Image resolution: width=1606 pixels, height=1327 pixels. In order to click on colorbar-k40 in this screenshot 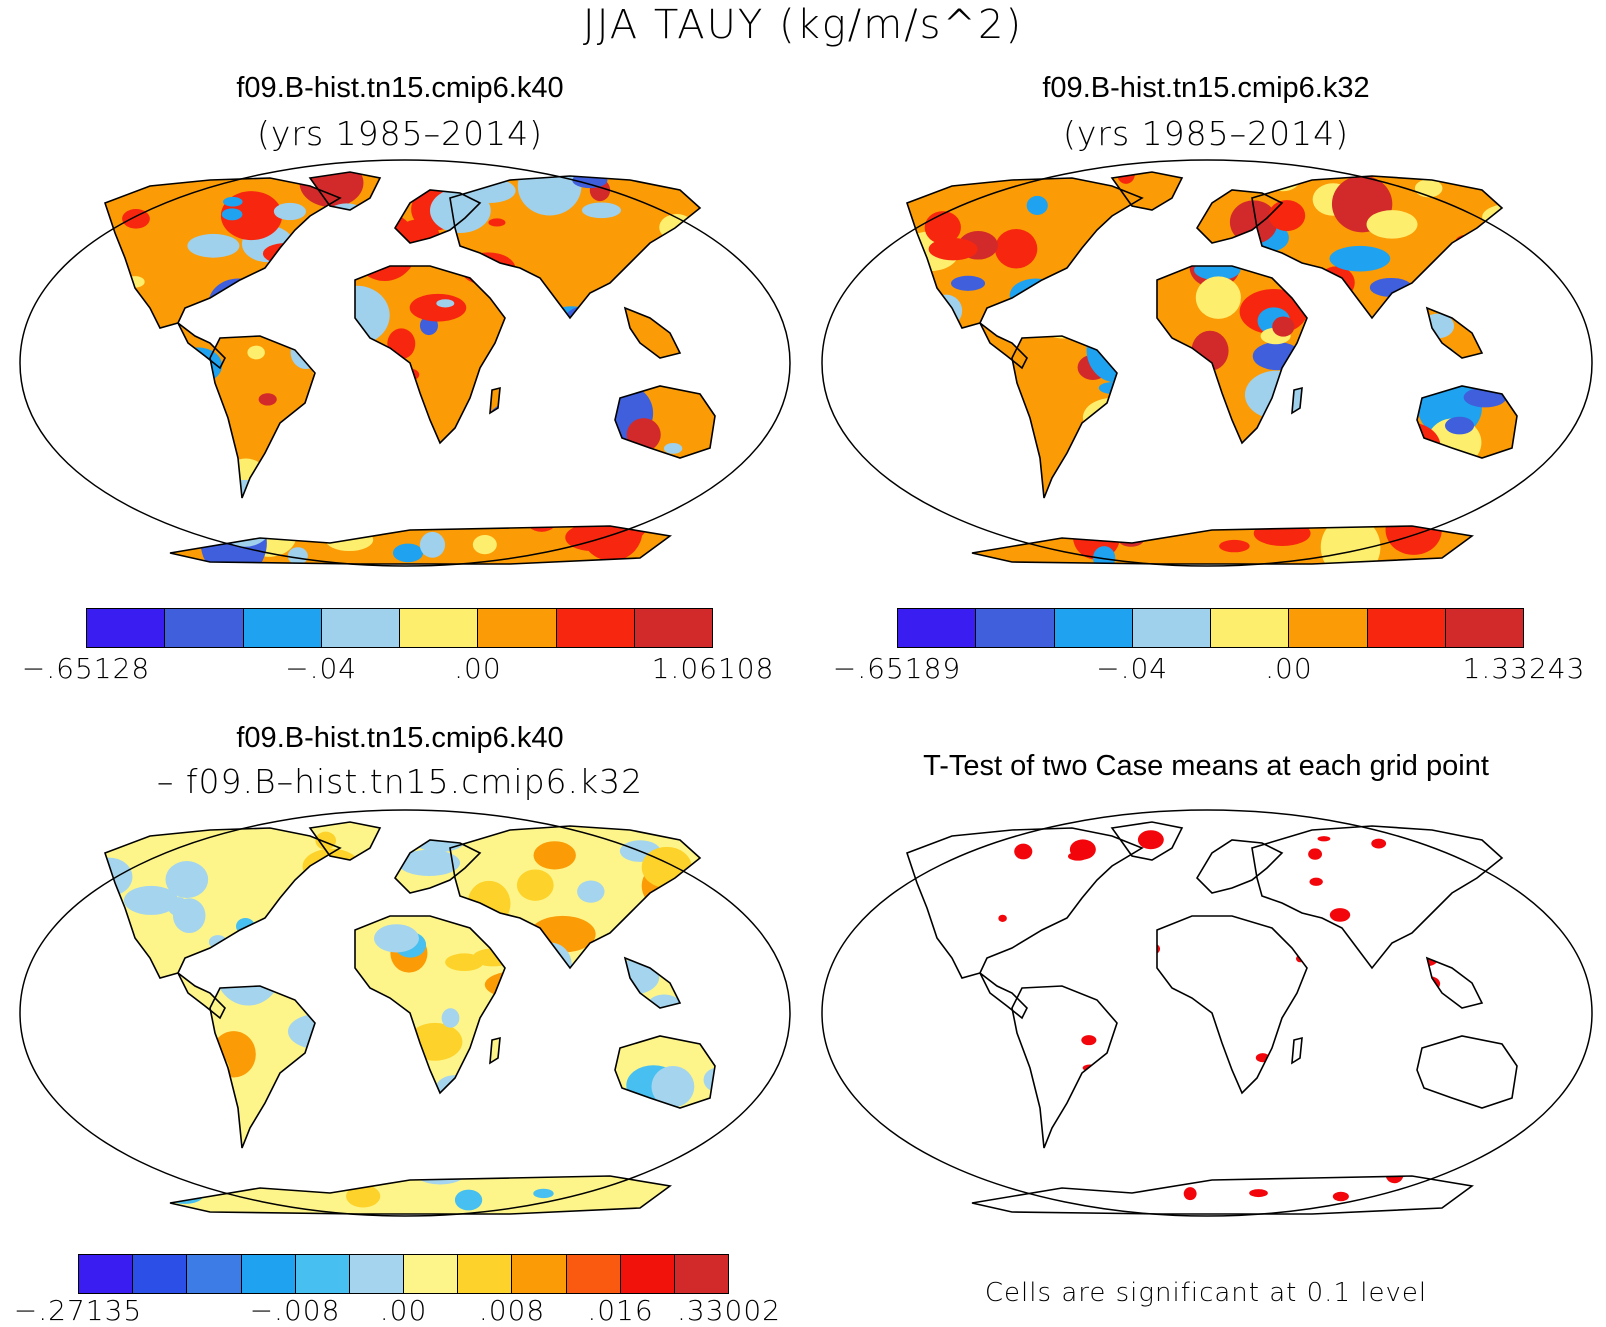, I will do `click(399, 628)`.